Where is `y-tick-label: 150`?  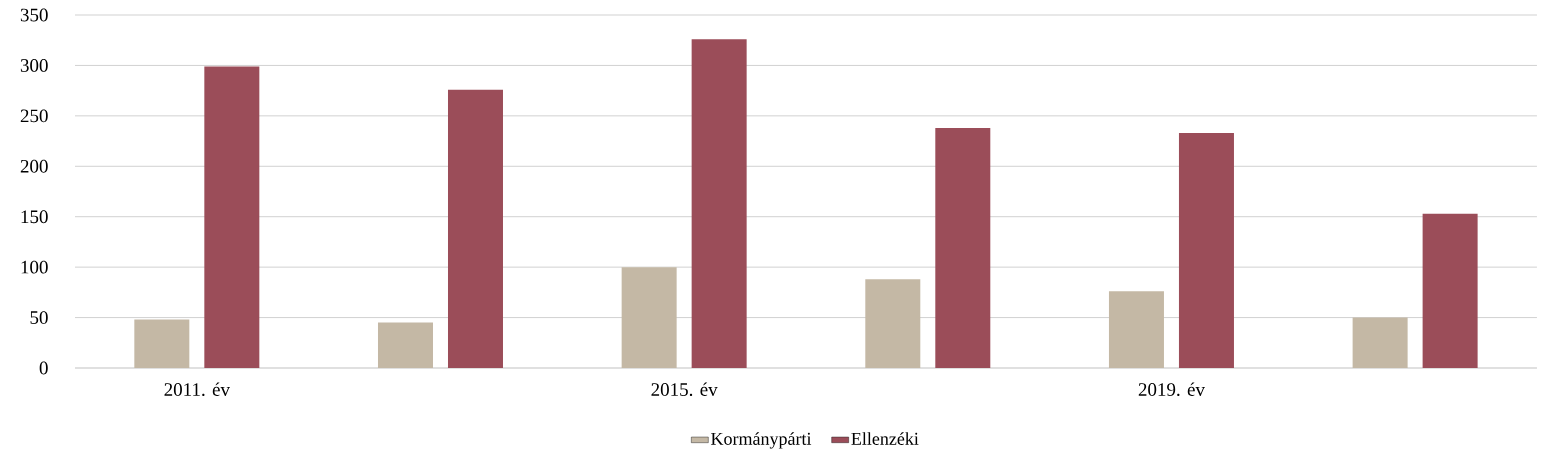
y-tick-label: 150 is located at coordinates (34, 217).